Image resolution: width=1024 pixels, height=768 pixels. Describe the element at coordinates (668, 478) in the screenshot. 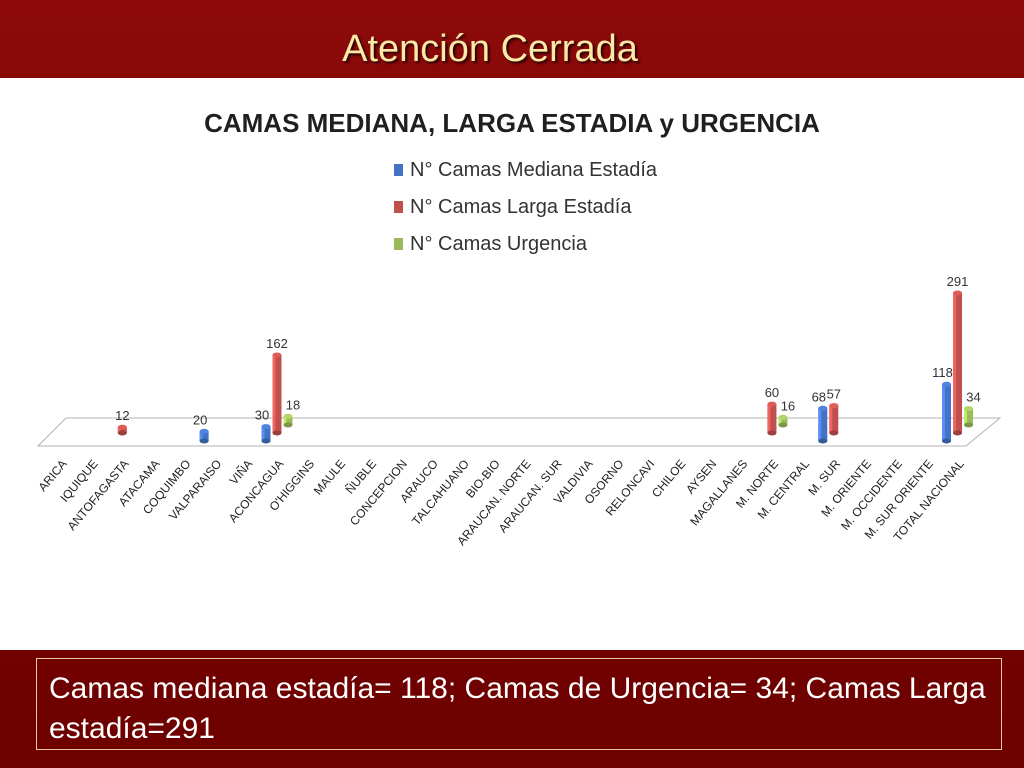

I see `category-label: CHILOE` at that location.